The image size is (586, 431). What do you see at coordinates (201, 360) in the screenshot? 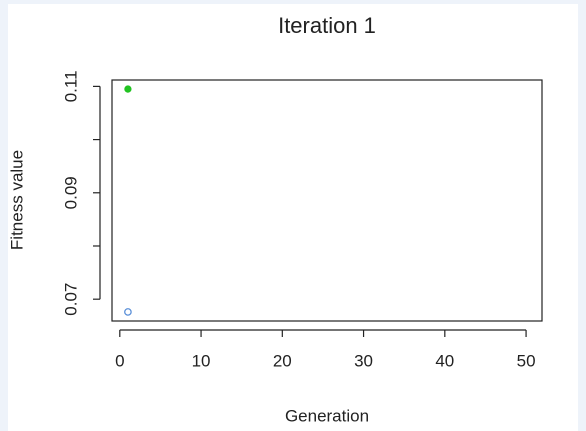
I see `x-tick-label: 10` at bounding box center [201, 360].